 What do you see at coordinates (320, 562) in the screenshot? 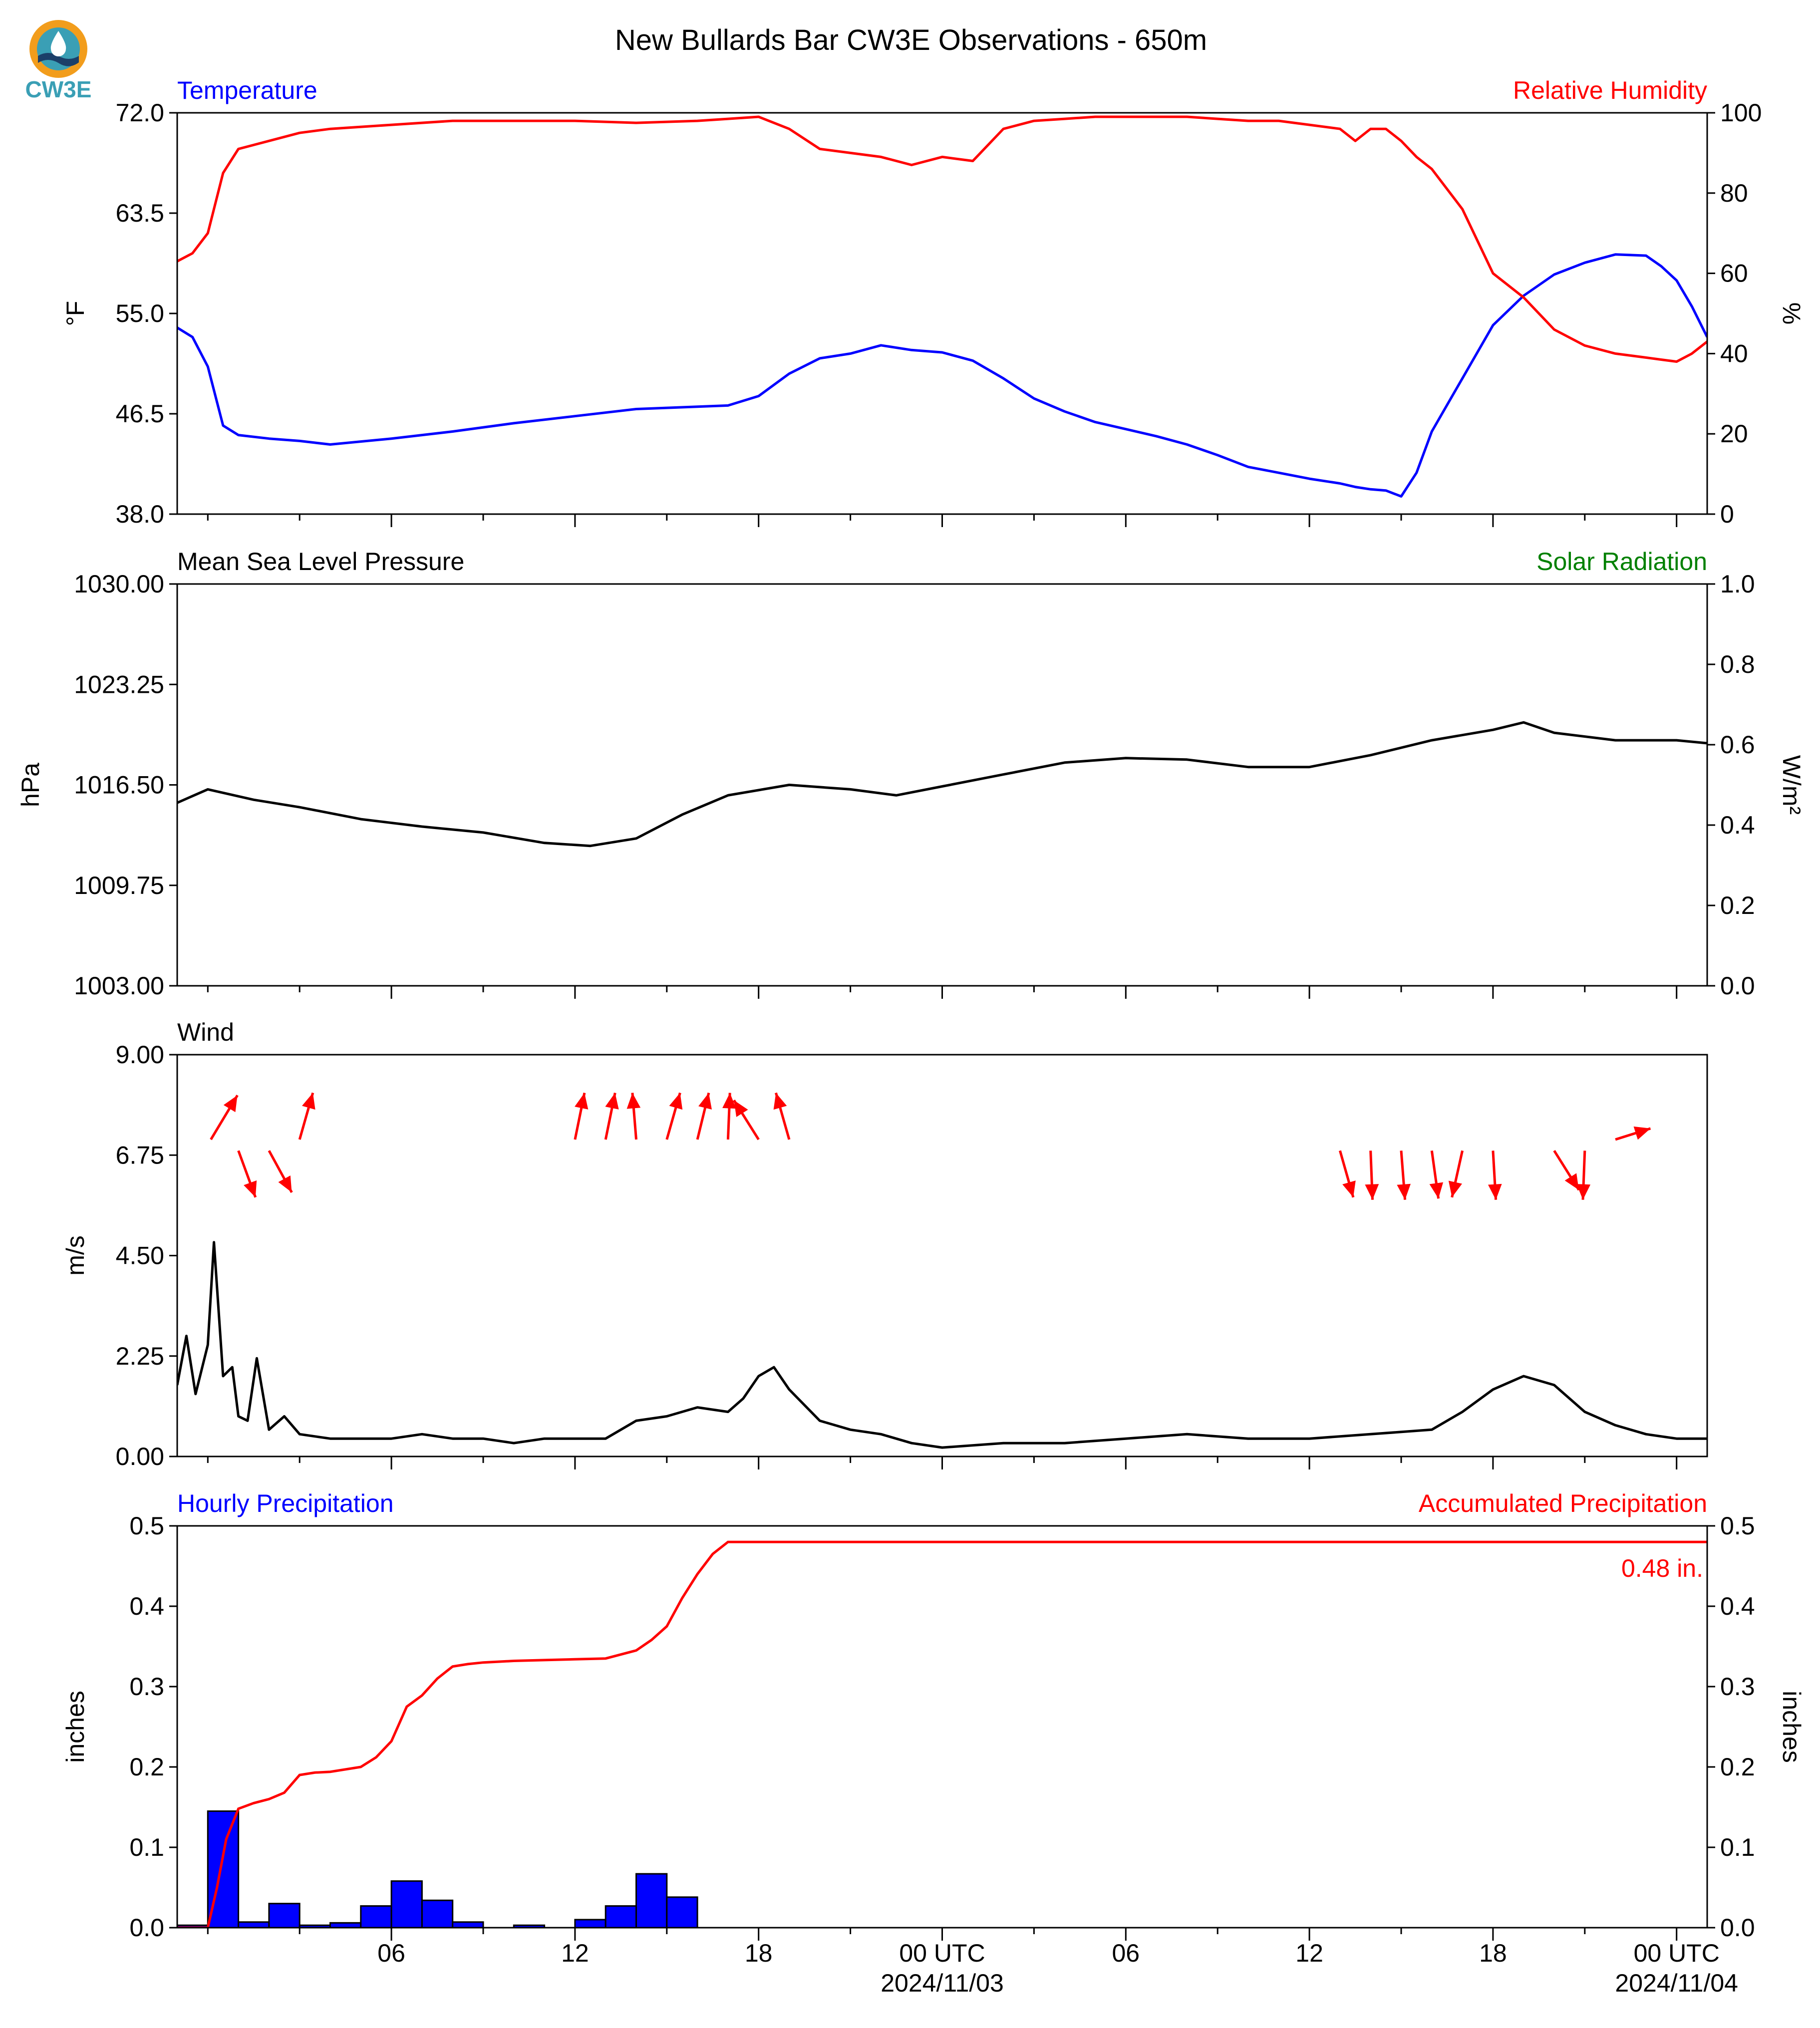
I see `panel-left-title: Mean Sea Level Pressure` at bounding box center [320, 562].